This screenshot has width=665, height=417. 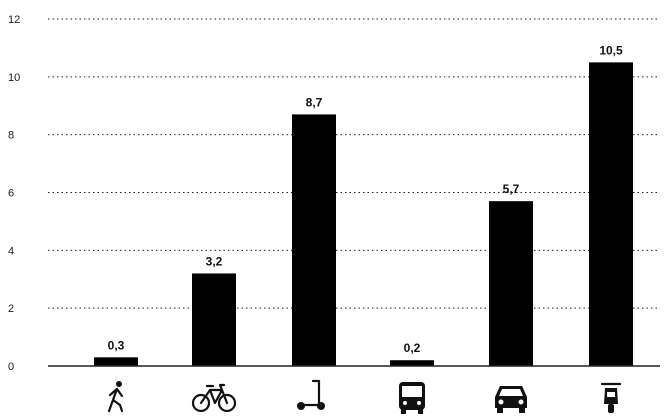 What do you see at coordinates (115, 397) in the screenshot?
I see `walk-icon` at bounding box center [115, 397].